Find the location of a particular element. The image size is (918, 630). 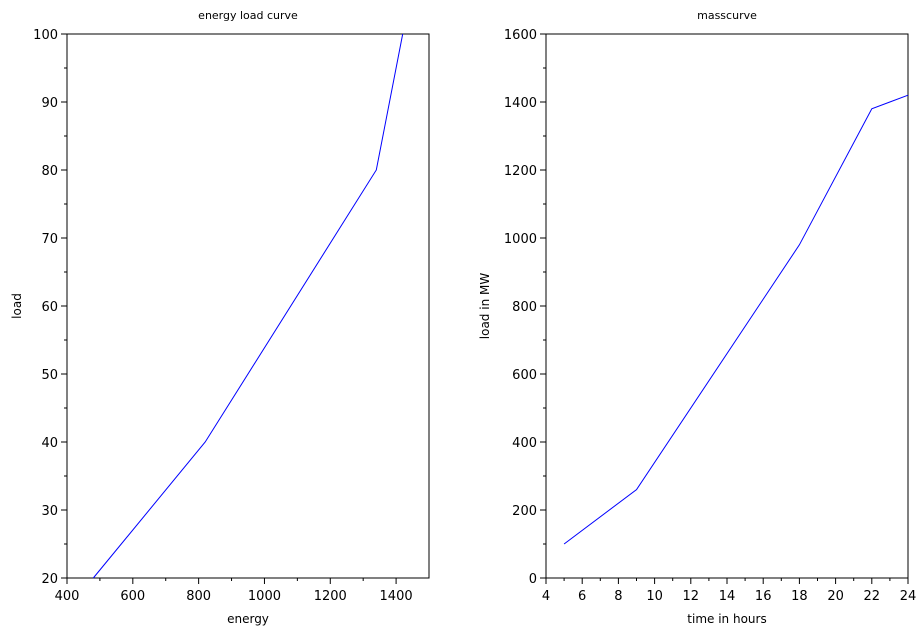

y-tick-label: 400 is located at coordinates (524, 443).